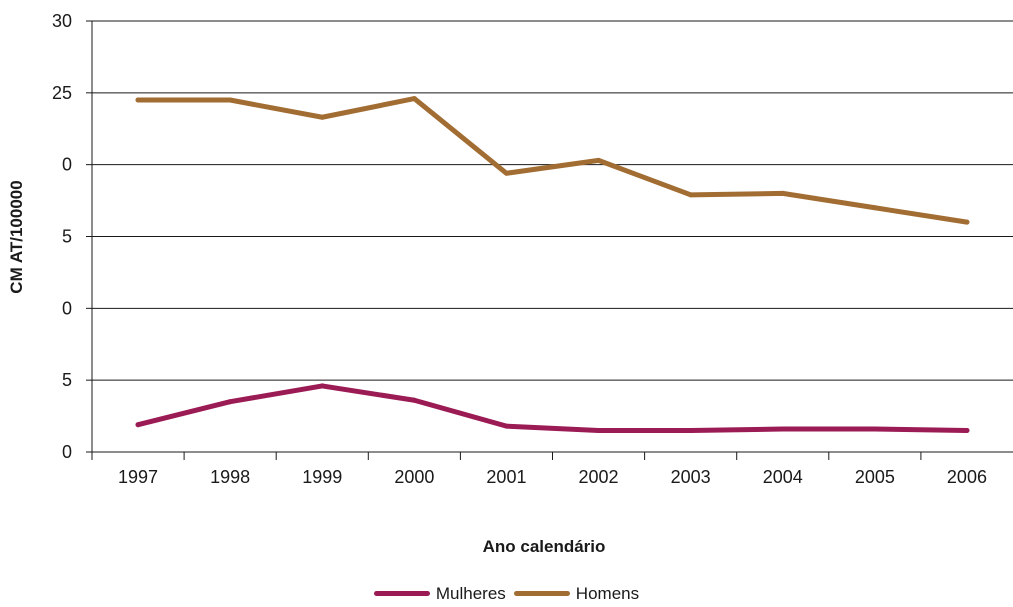 This screenshot has width=1013, height=607. Describe the element at coordinates (16, 236) in the screenshot. I see `y-axis-title: CM AT/100000` at that location.